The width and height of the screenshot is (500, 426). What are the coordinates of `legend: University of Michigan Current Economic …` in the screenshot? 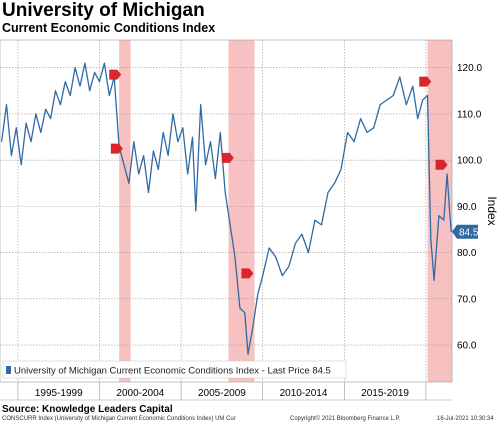 It's located at (174, 369).